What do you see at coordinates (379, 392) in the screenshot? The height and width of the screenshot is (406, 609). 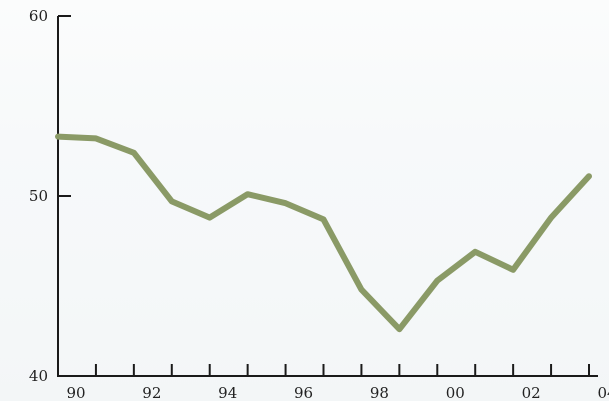 I see `x-tick-label: 98` at bounding box center [379, 392].